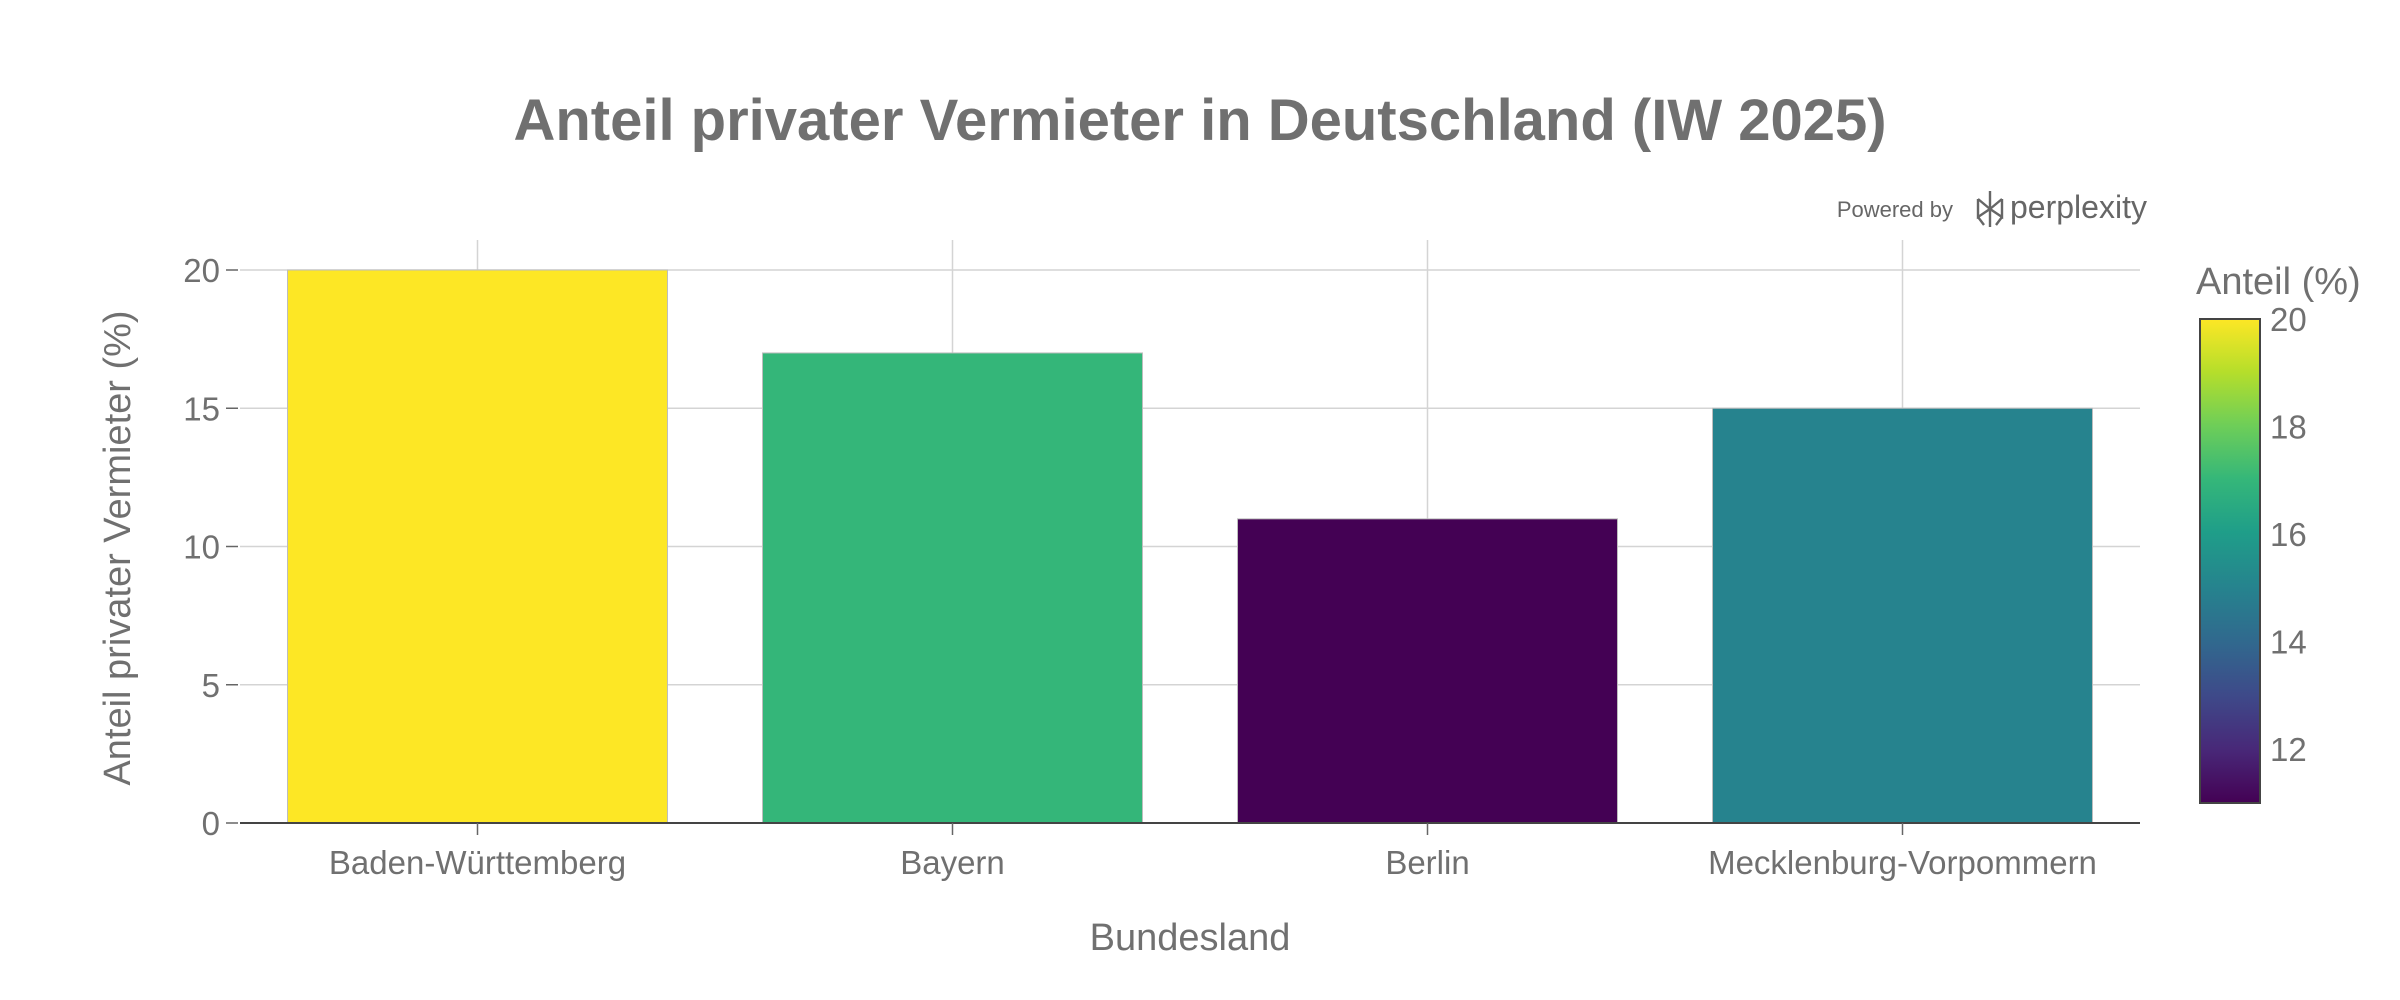  Describe the element at coordinates (1902, 862) in the screenshot. I see `x-tick-label: Mecklenburg-Vorpommern` at that location.